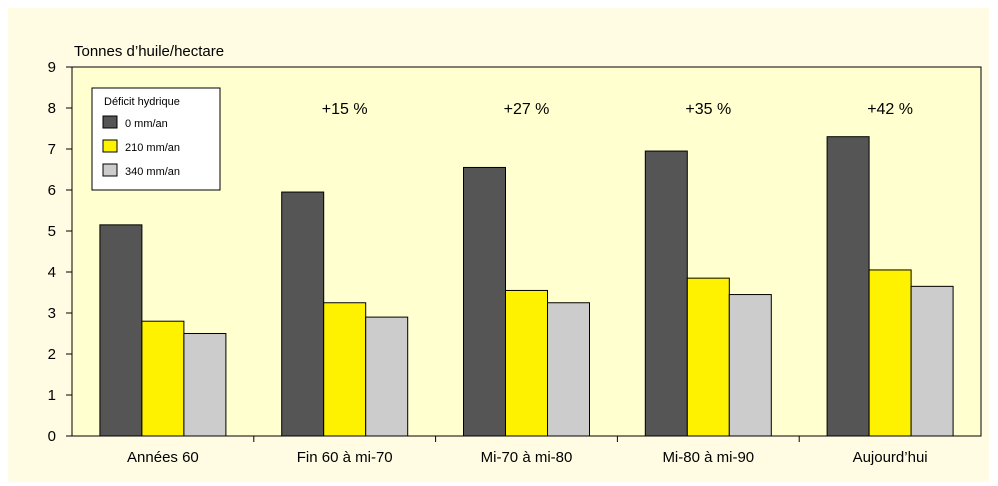  Describe the element at coordinates (527, 457) in the screenshot. I see `x-tick-label: Mi-70 à mi-80` at that location.